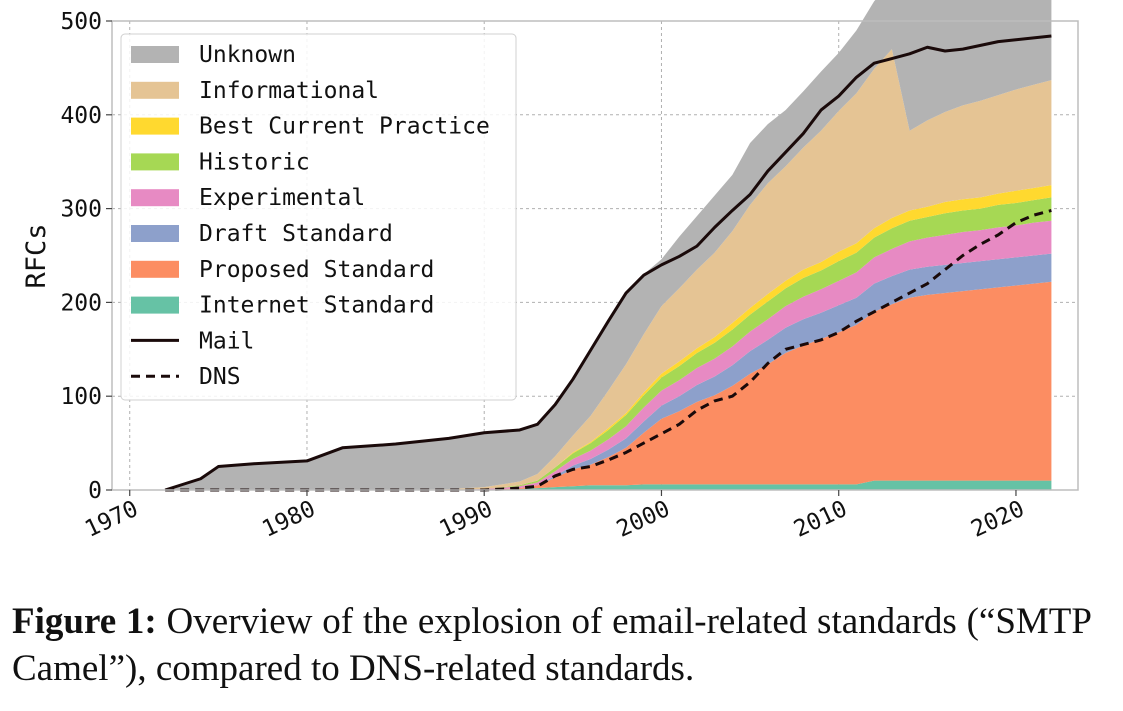 The image size is (1123, 711). What do you see at coordinates (820, 519) in the screenshot?
I see `x-tick-label-2010: 2010` at bounding box center [820, 519].